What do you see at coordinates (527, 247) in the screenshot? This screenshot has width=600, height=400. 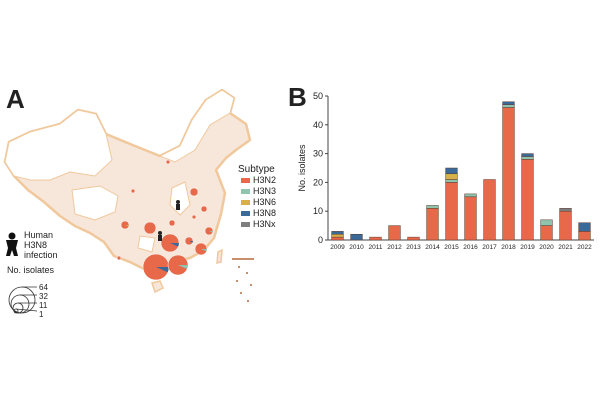 I see `x-tick-label: 2019` at bounding box center [527, 247].